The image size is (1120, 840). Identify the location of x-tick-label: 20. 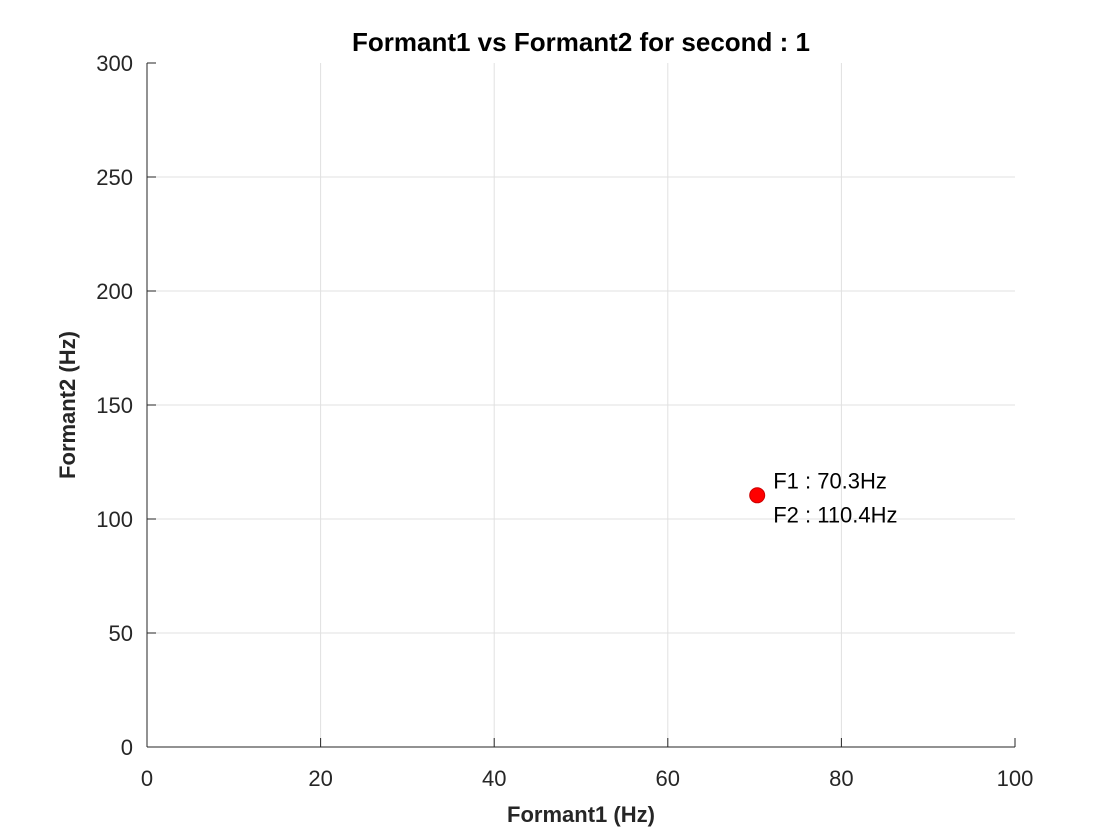
(320, 778).